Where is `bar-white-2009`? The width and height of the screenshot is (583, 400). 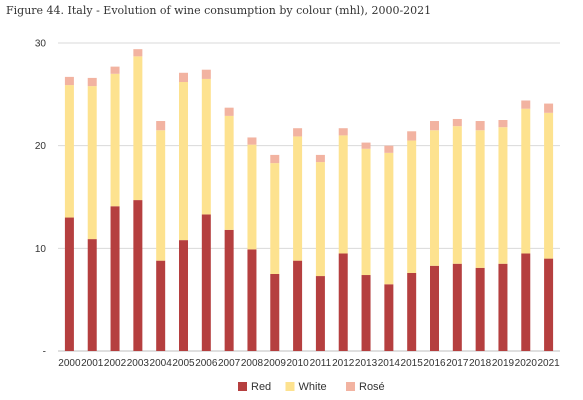 bar-white-2009 is located at coordinates (275, 218).